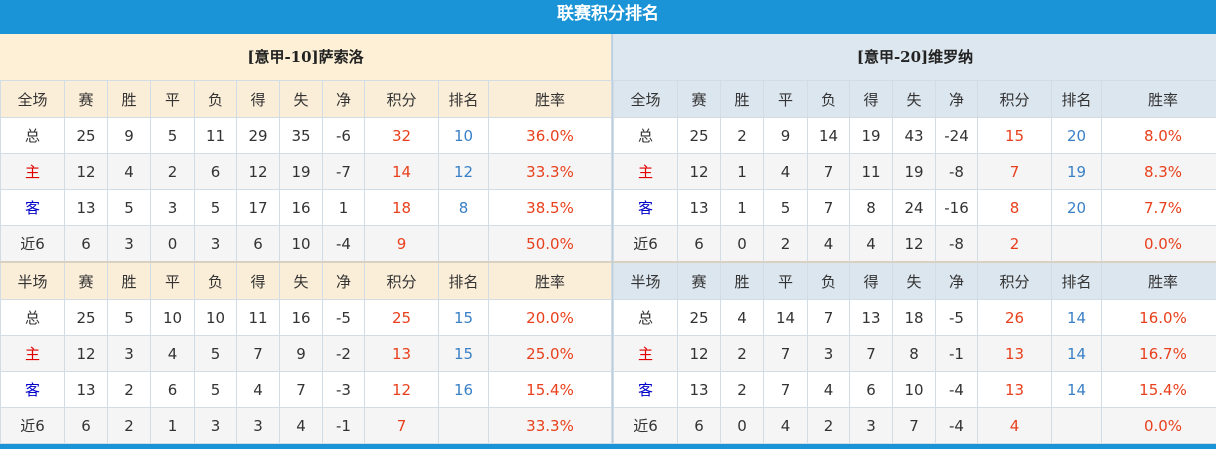 This screenshot has height=449, width=1216. I want to click on column-header: 半场, so click(646, 281).